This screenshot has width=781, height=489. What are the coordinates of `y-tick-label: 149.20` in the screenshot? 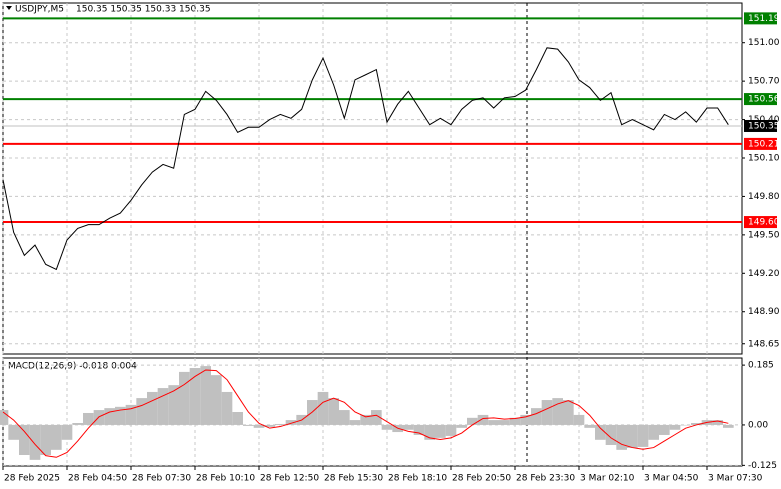 It's located at (764, 274).